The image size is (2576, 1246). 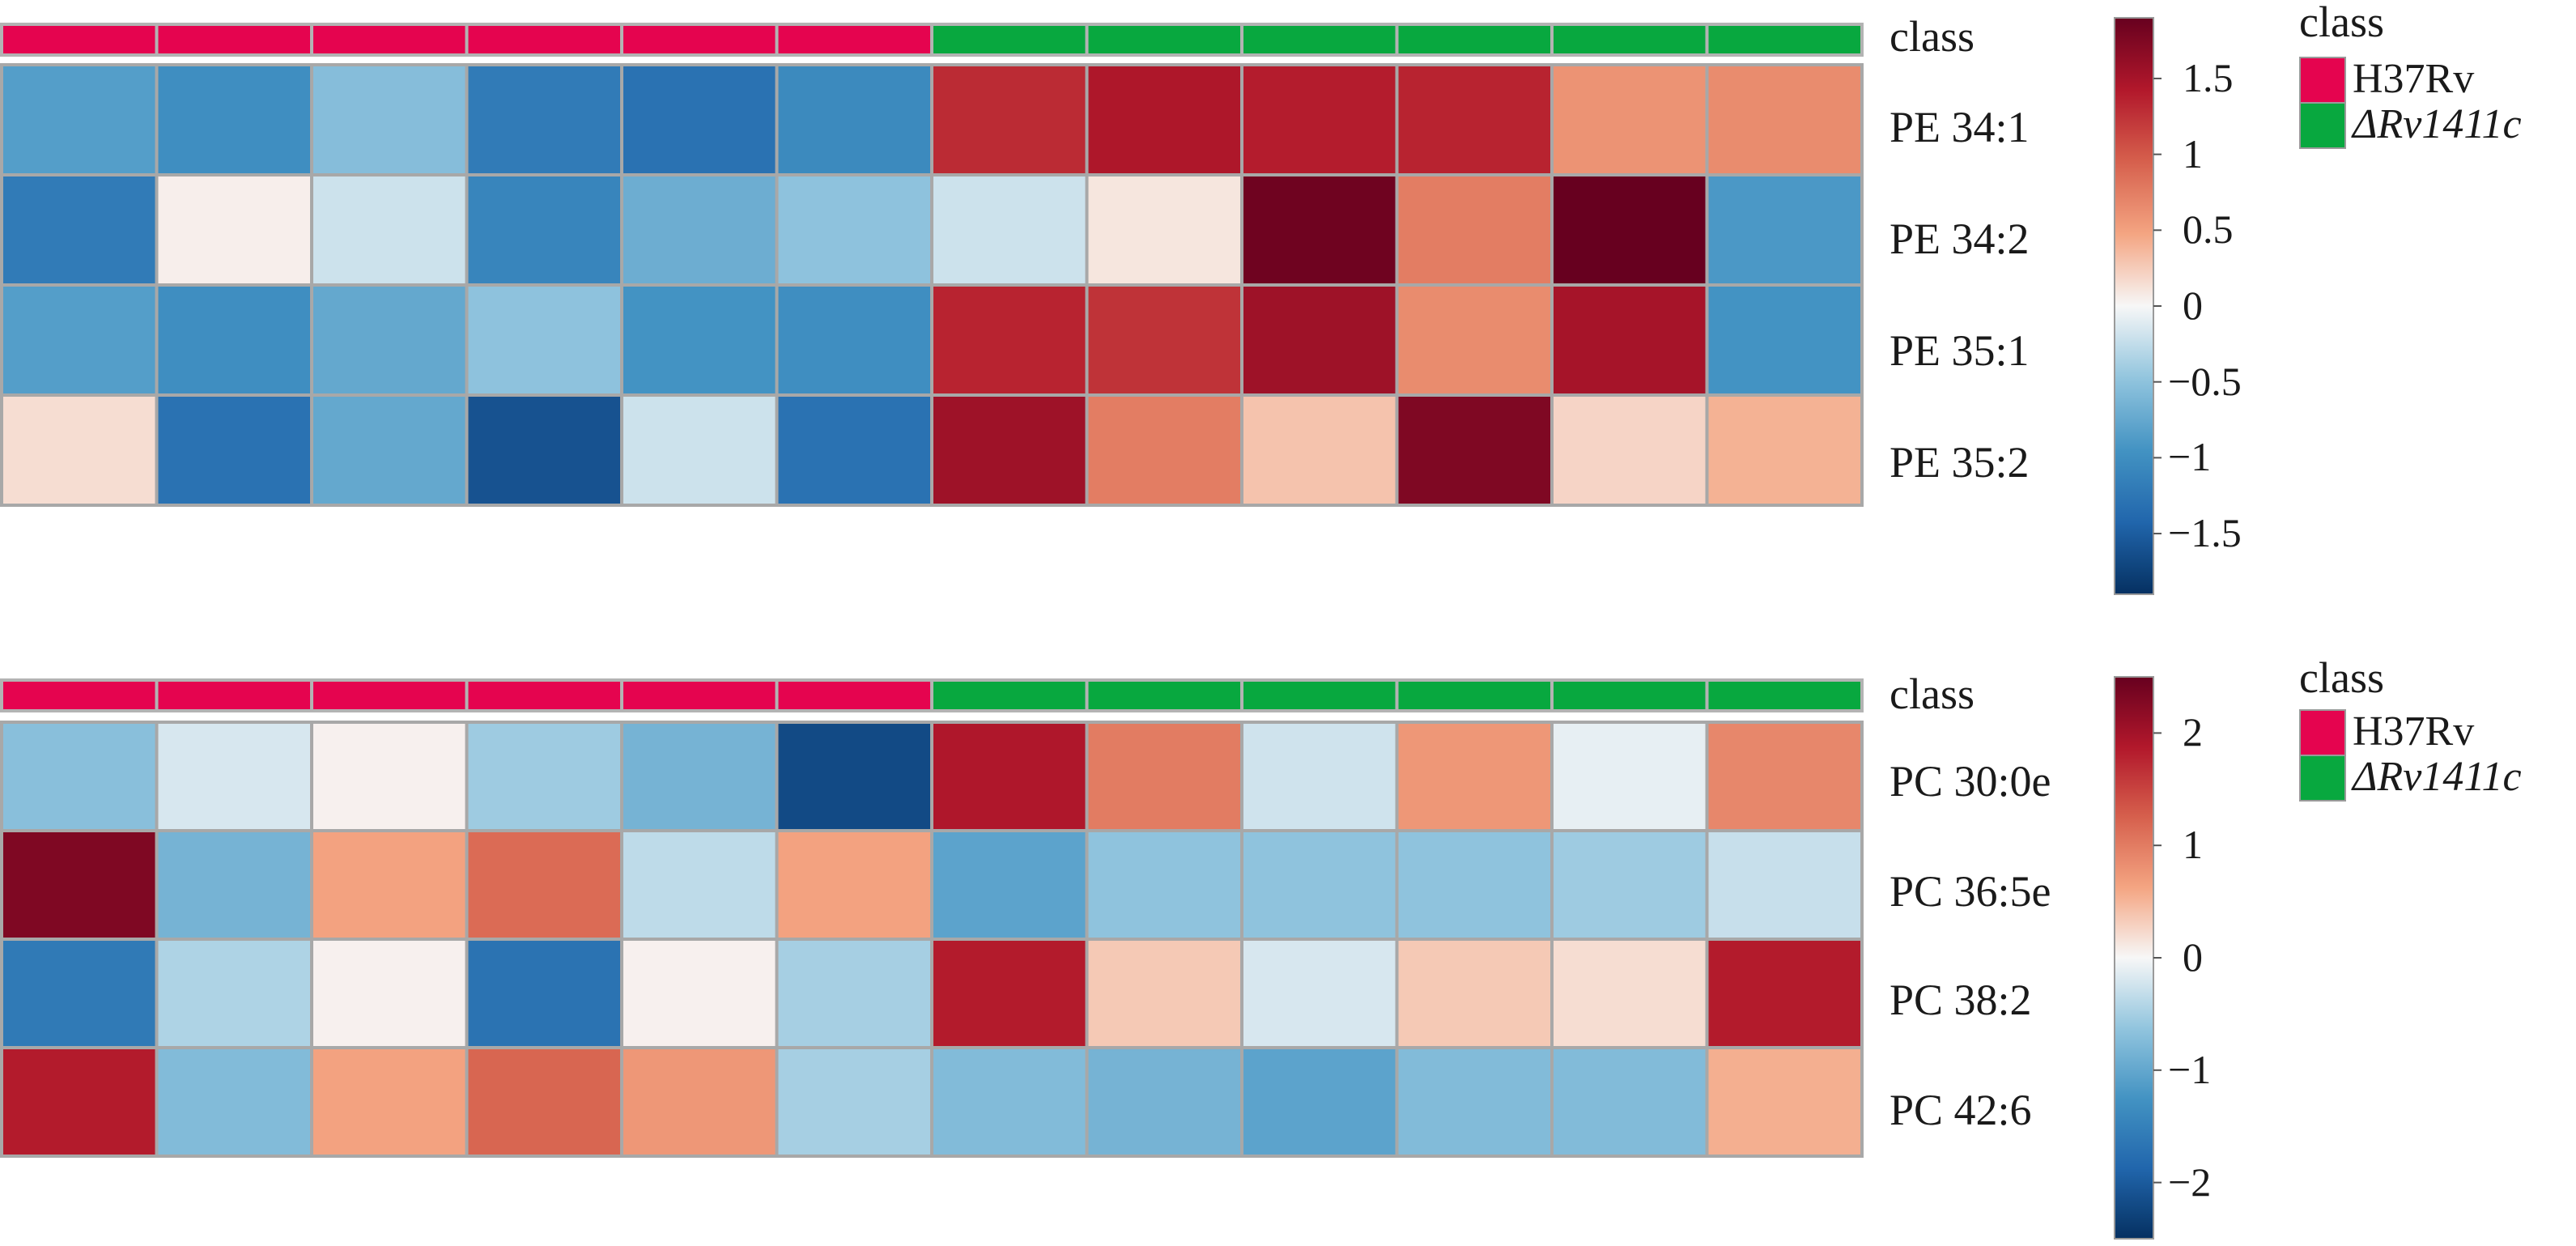 What do you see at coordinates (2134, 958) in the screenshot?
I see `color-scale-gradient` at bounding box center [2134, 958].